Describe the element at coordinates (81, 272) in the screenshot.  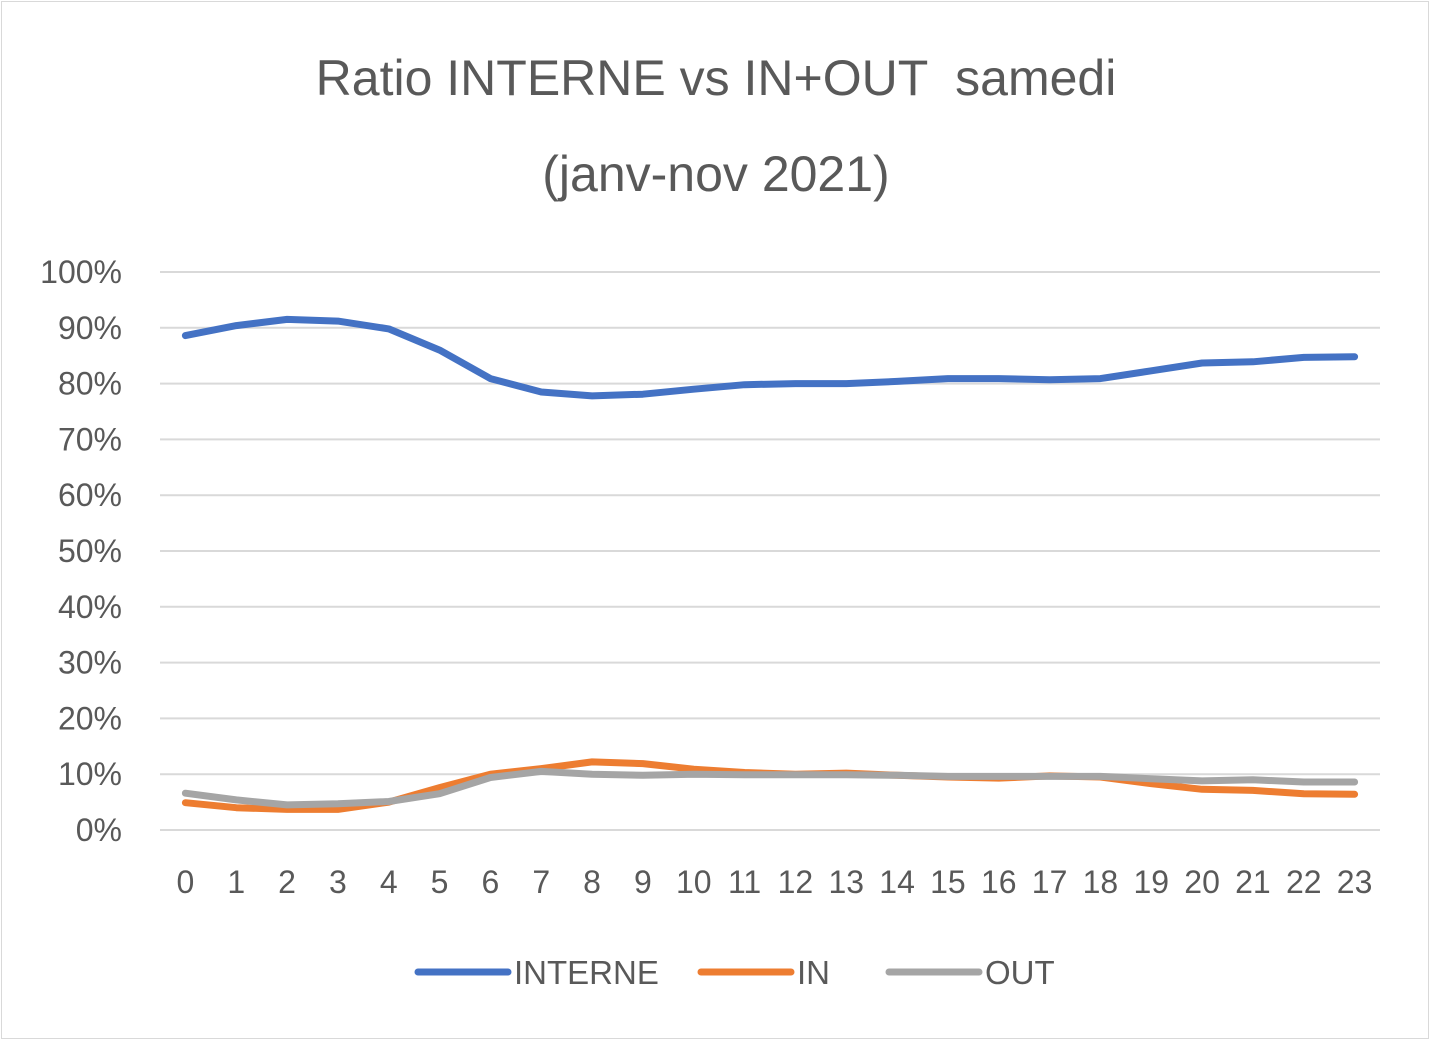
I see `y-tick-label: 100%` at that location.